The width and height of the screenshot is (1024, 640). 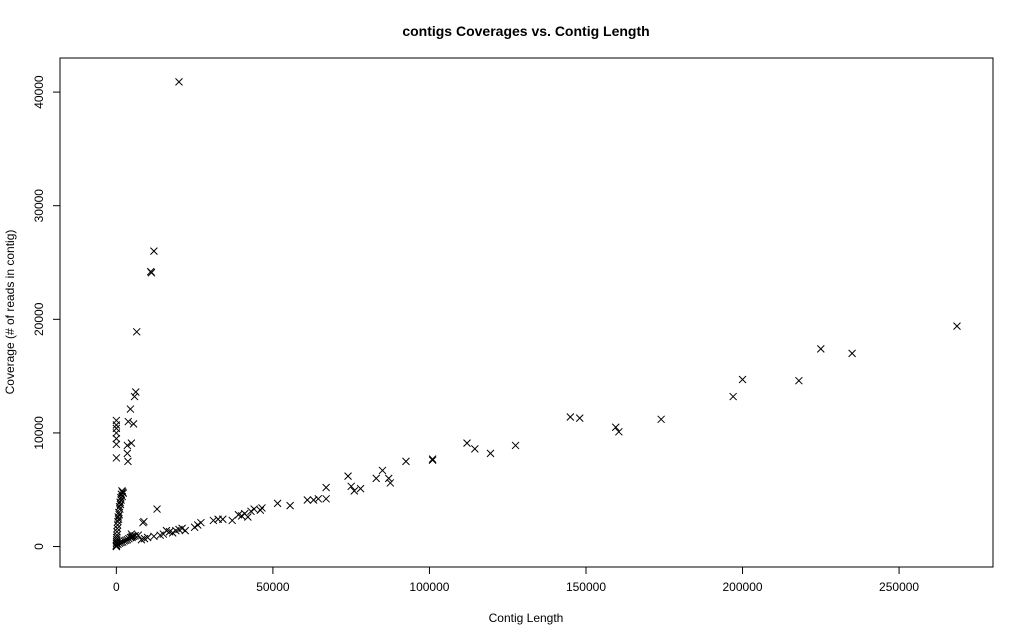 I want to click on x-tick-label: 100000, so click(x=429, y=587).